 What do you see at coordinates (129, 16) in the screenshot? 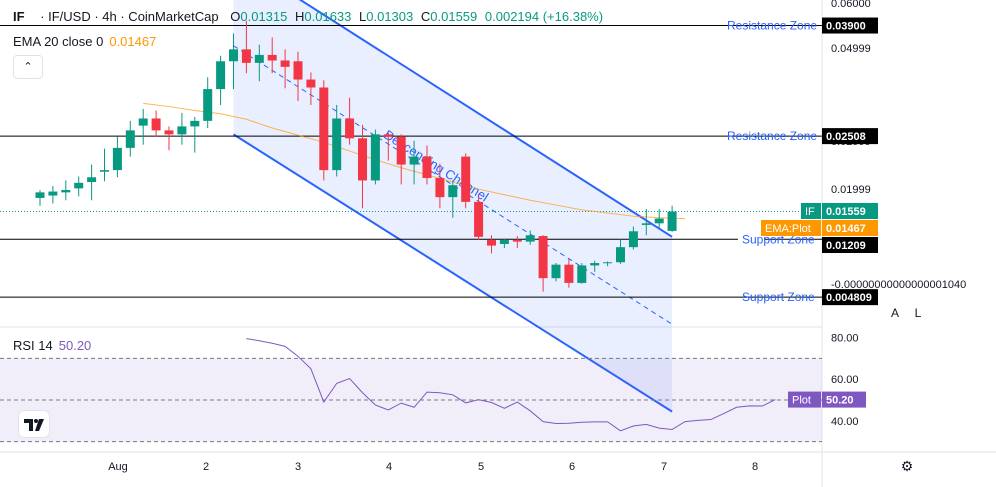
I see `symbol-title: · IF/USD · 4h · CoinMarketCap` at bounding box center [129, 16].